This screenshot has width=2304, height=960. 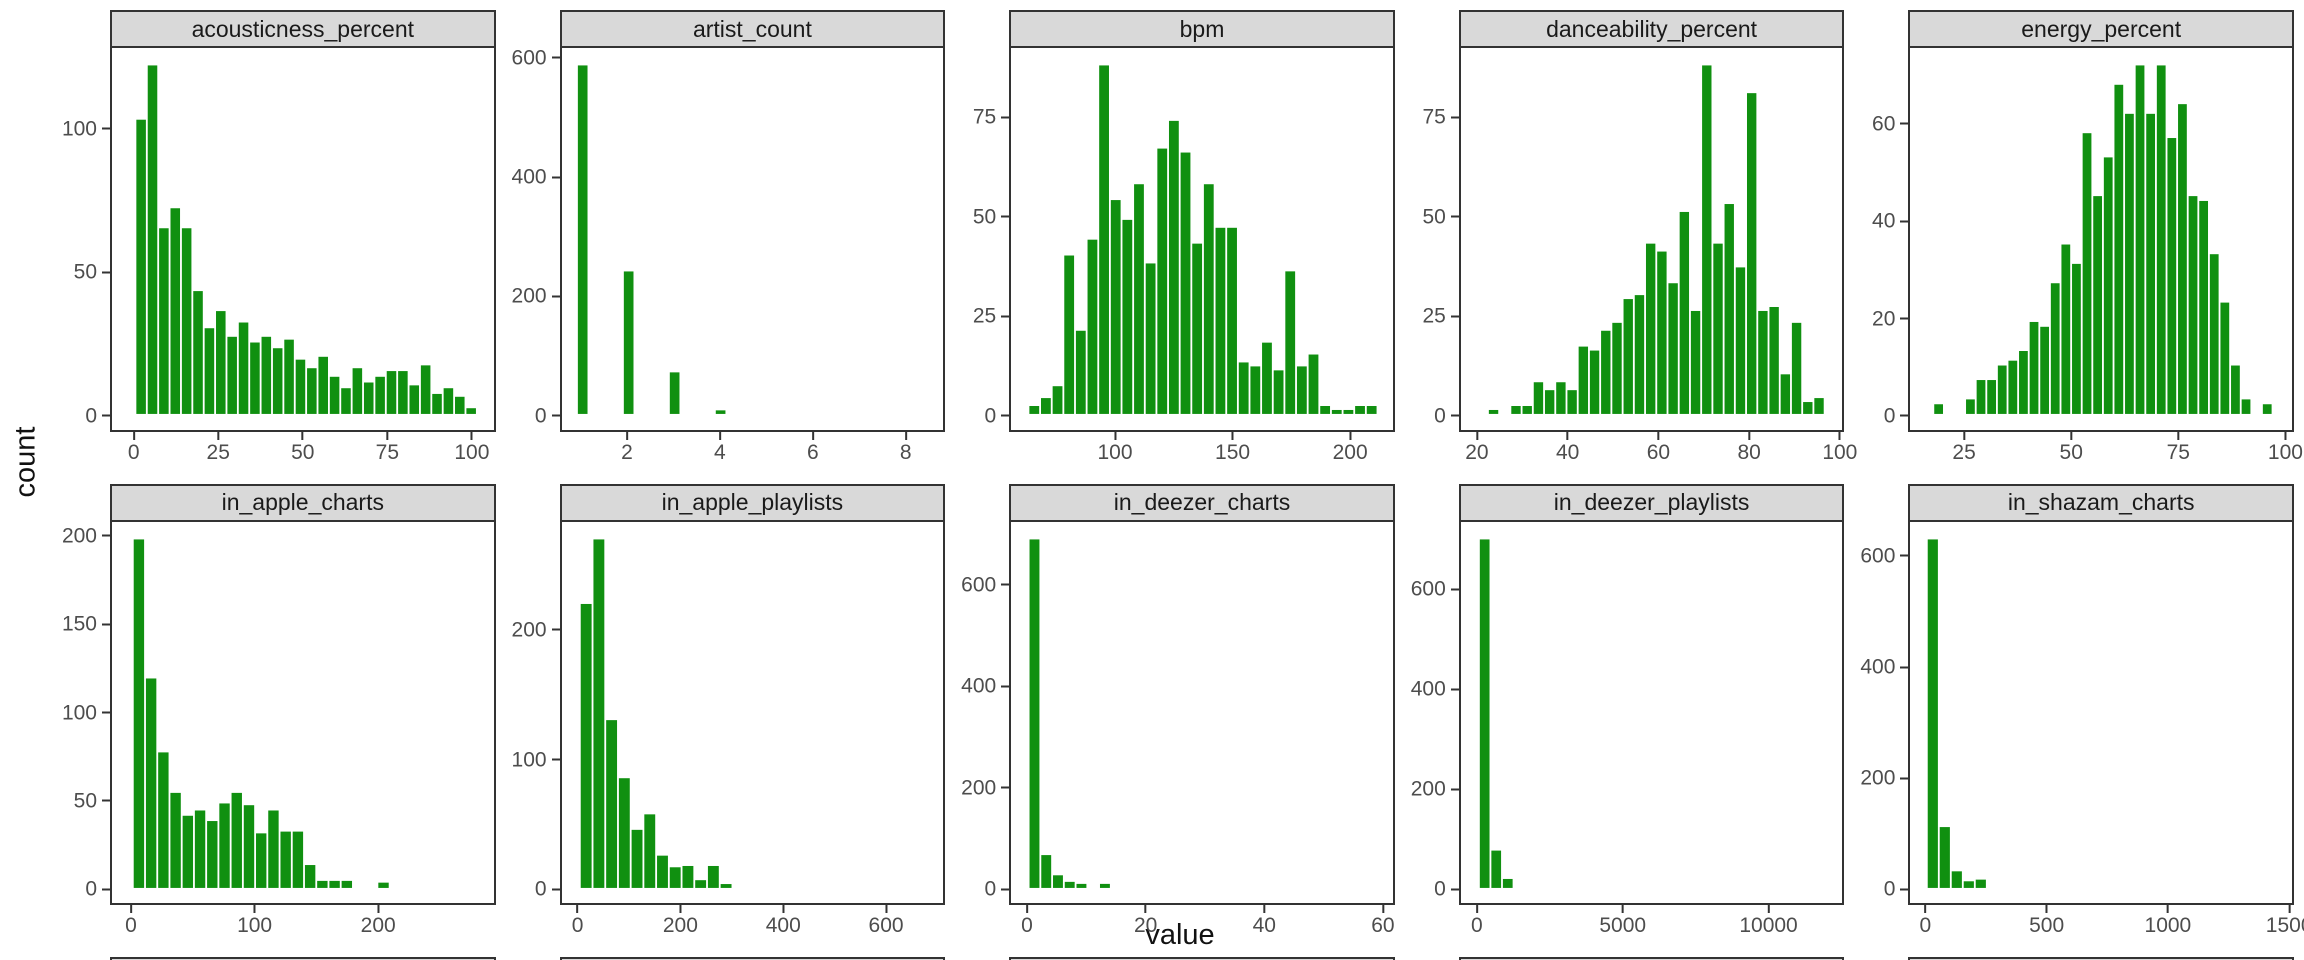 I want to click on facet-panel: 0 200 400 600 in_shazam_charts 0 500 1000 1500, so click(x=2080, y=711).